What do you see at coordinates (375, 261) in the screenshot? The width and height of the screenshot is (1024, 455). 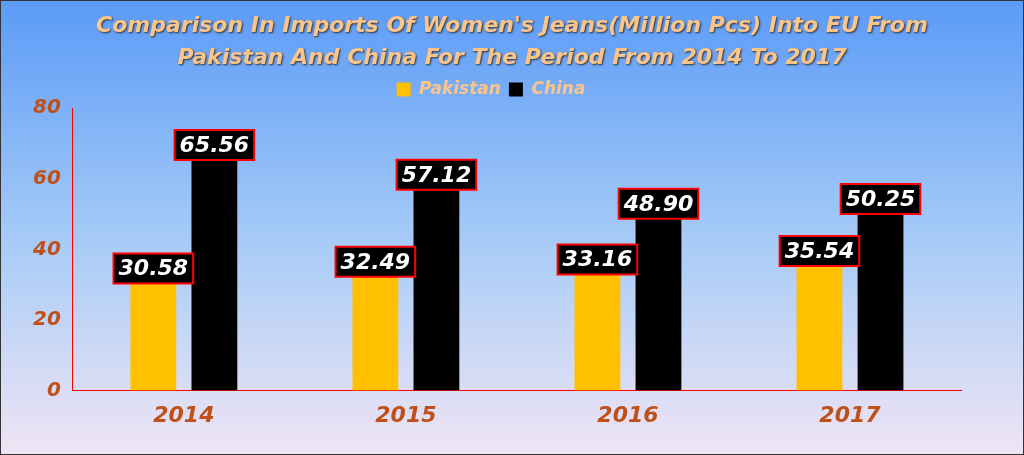 I see `text: 32.49` at bounding box center [375, 261].